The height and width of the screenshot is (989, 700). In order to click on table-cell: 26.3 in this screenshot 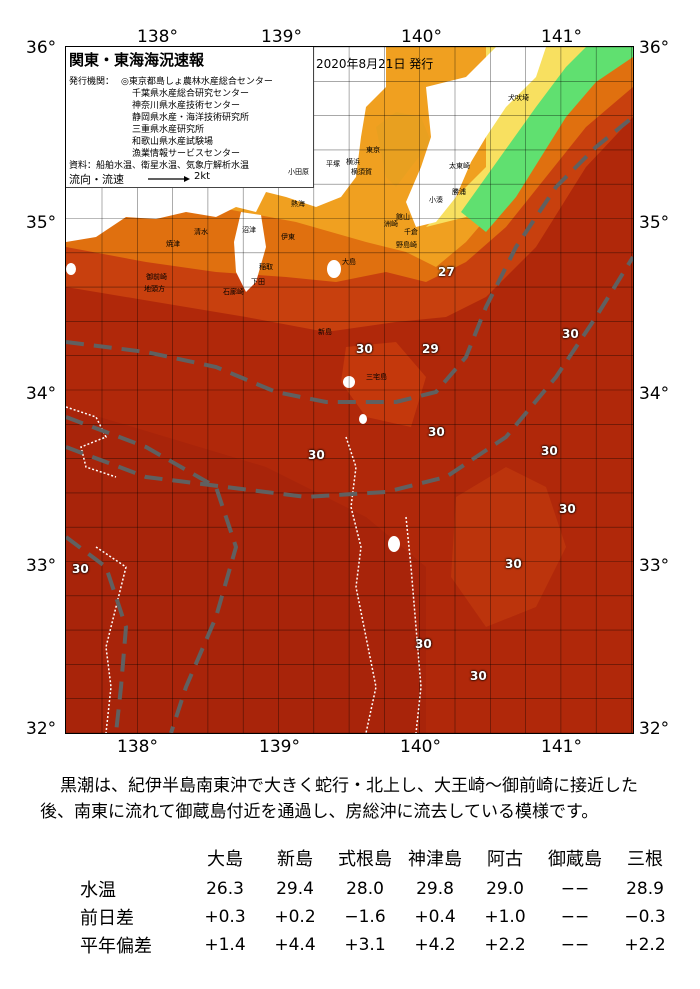, I will do `click(225, 889)`.